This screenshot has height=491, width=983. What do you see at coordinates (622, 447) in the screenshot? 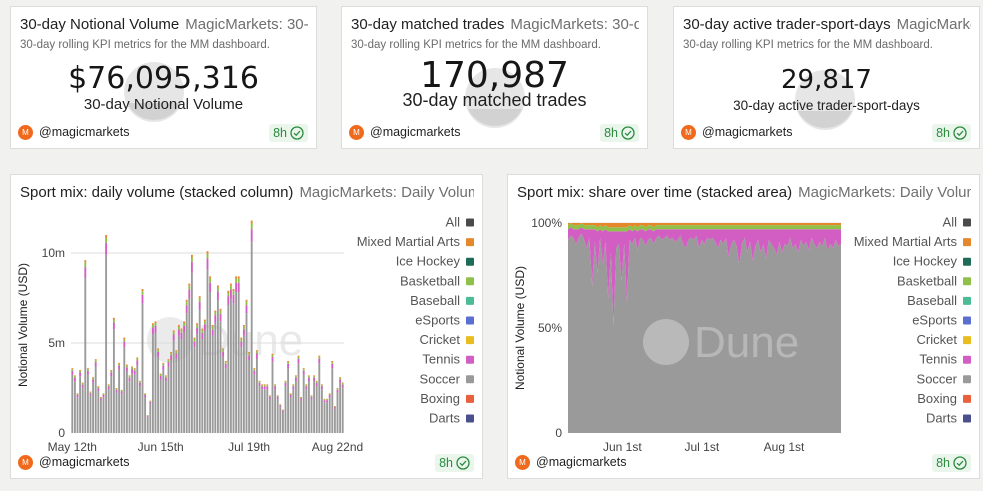
I see `x-tick-label: Jun 1st` at bounding box center [622, 447].